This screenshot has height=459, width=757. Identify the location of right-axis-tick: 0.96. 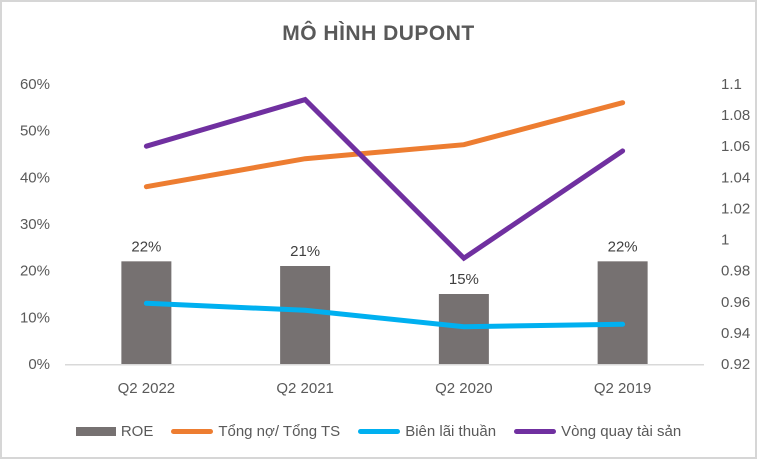
(735, 302).